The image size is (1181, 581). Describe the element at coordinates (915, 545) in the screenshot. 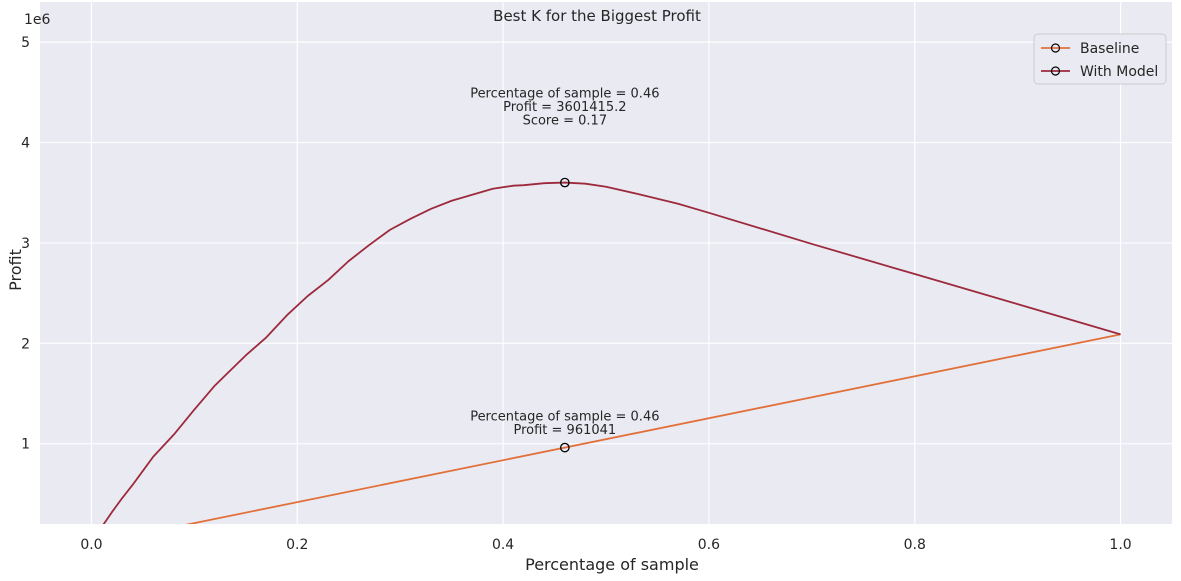

I see `x-tick-label: 0.8` at that location.